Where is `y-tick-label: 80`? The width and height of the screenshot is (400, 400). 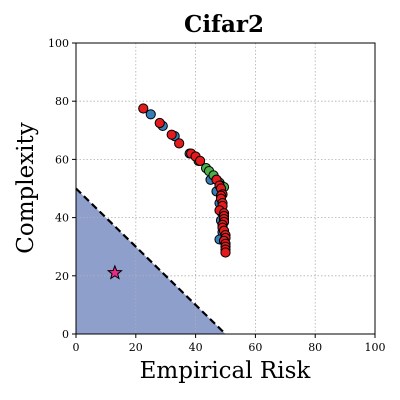 y-tick-label: 80 is located at coordinates (62, 101).